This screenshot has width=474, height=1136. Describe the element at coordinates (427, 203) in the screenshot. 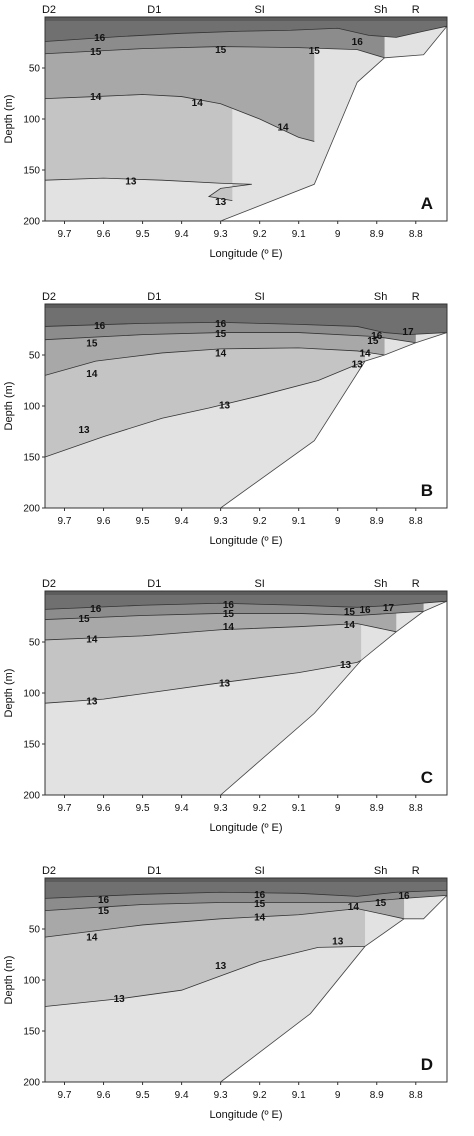

I see `panel-label: A` at that location.